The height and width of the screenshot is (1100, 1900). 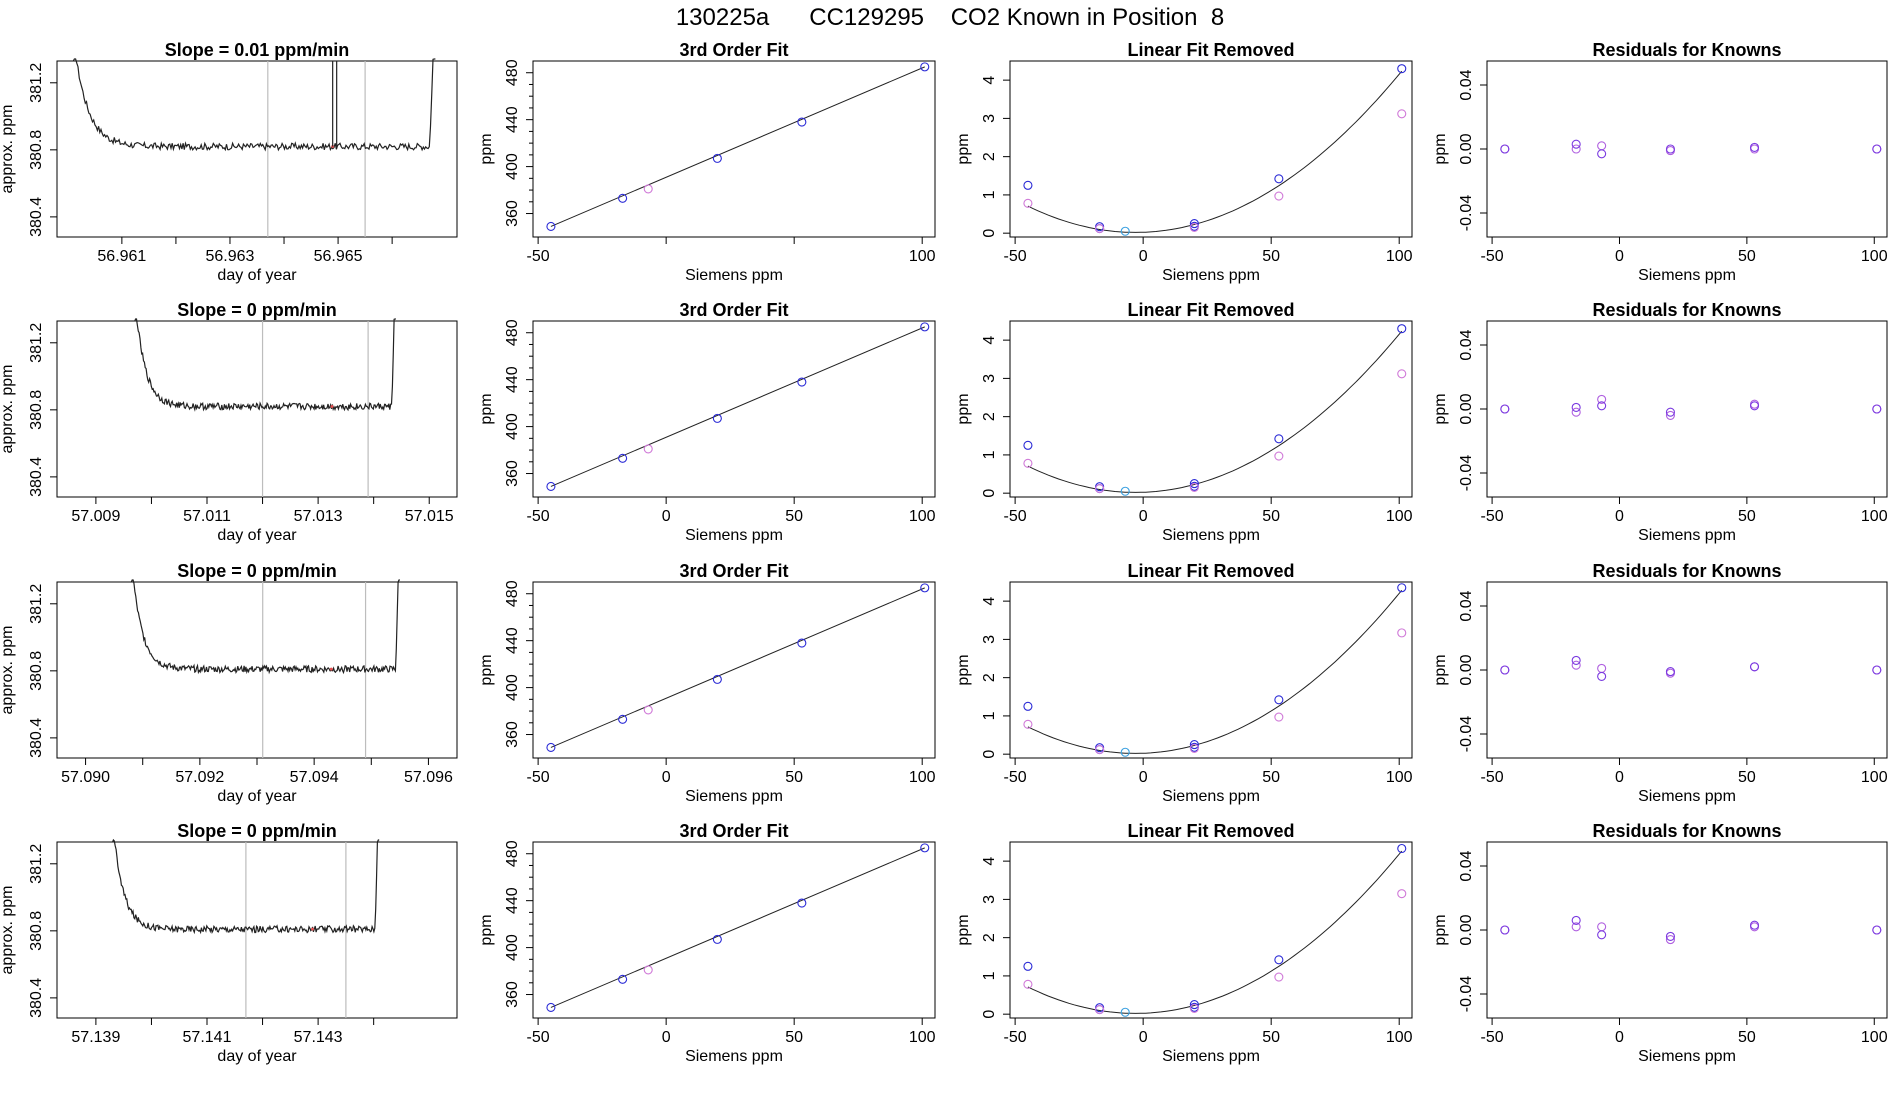 What do you see at coordinates (246, 886) in the screenshot?
I see `panel-3-0-trace` at bounding box center [246, 886].